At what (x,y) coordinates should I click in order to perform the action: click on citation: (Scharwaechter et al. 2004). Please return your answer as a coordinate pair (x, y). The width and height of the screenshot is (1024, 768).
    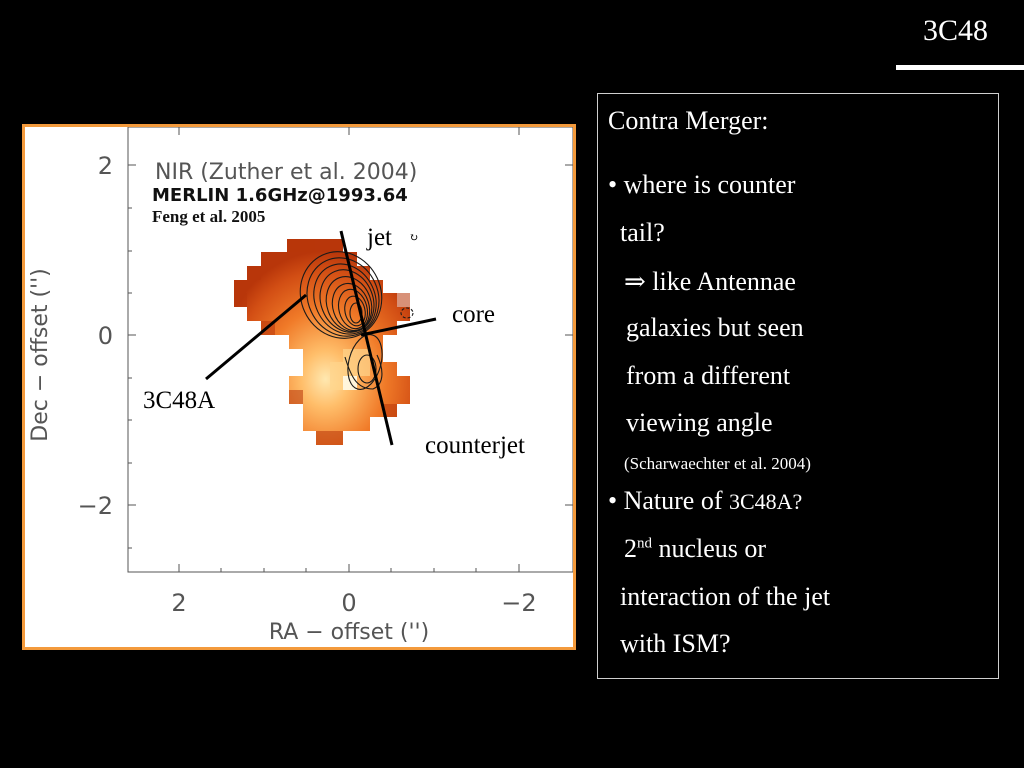
    Looking at the image, I should click on (717, 463).